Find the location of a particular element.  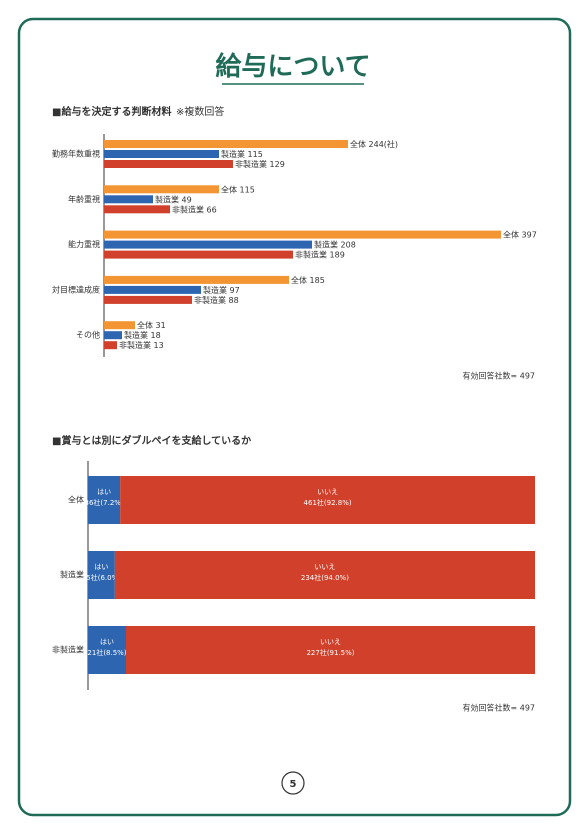

value-label: 製造業 97 is located at coordinates (221, 290).